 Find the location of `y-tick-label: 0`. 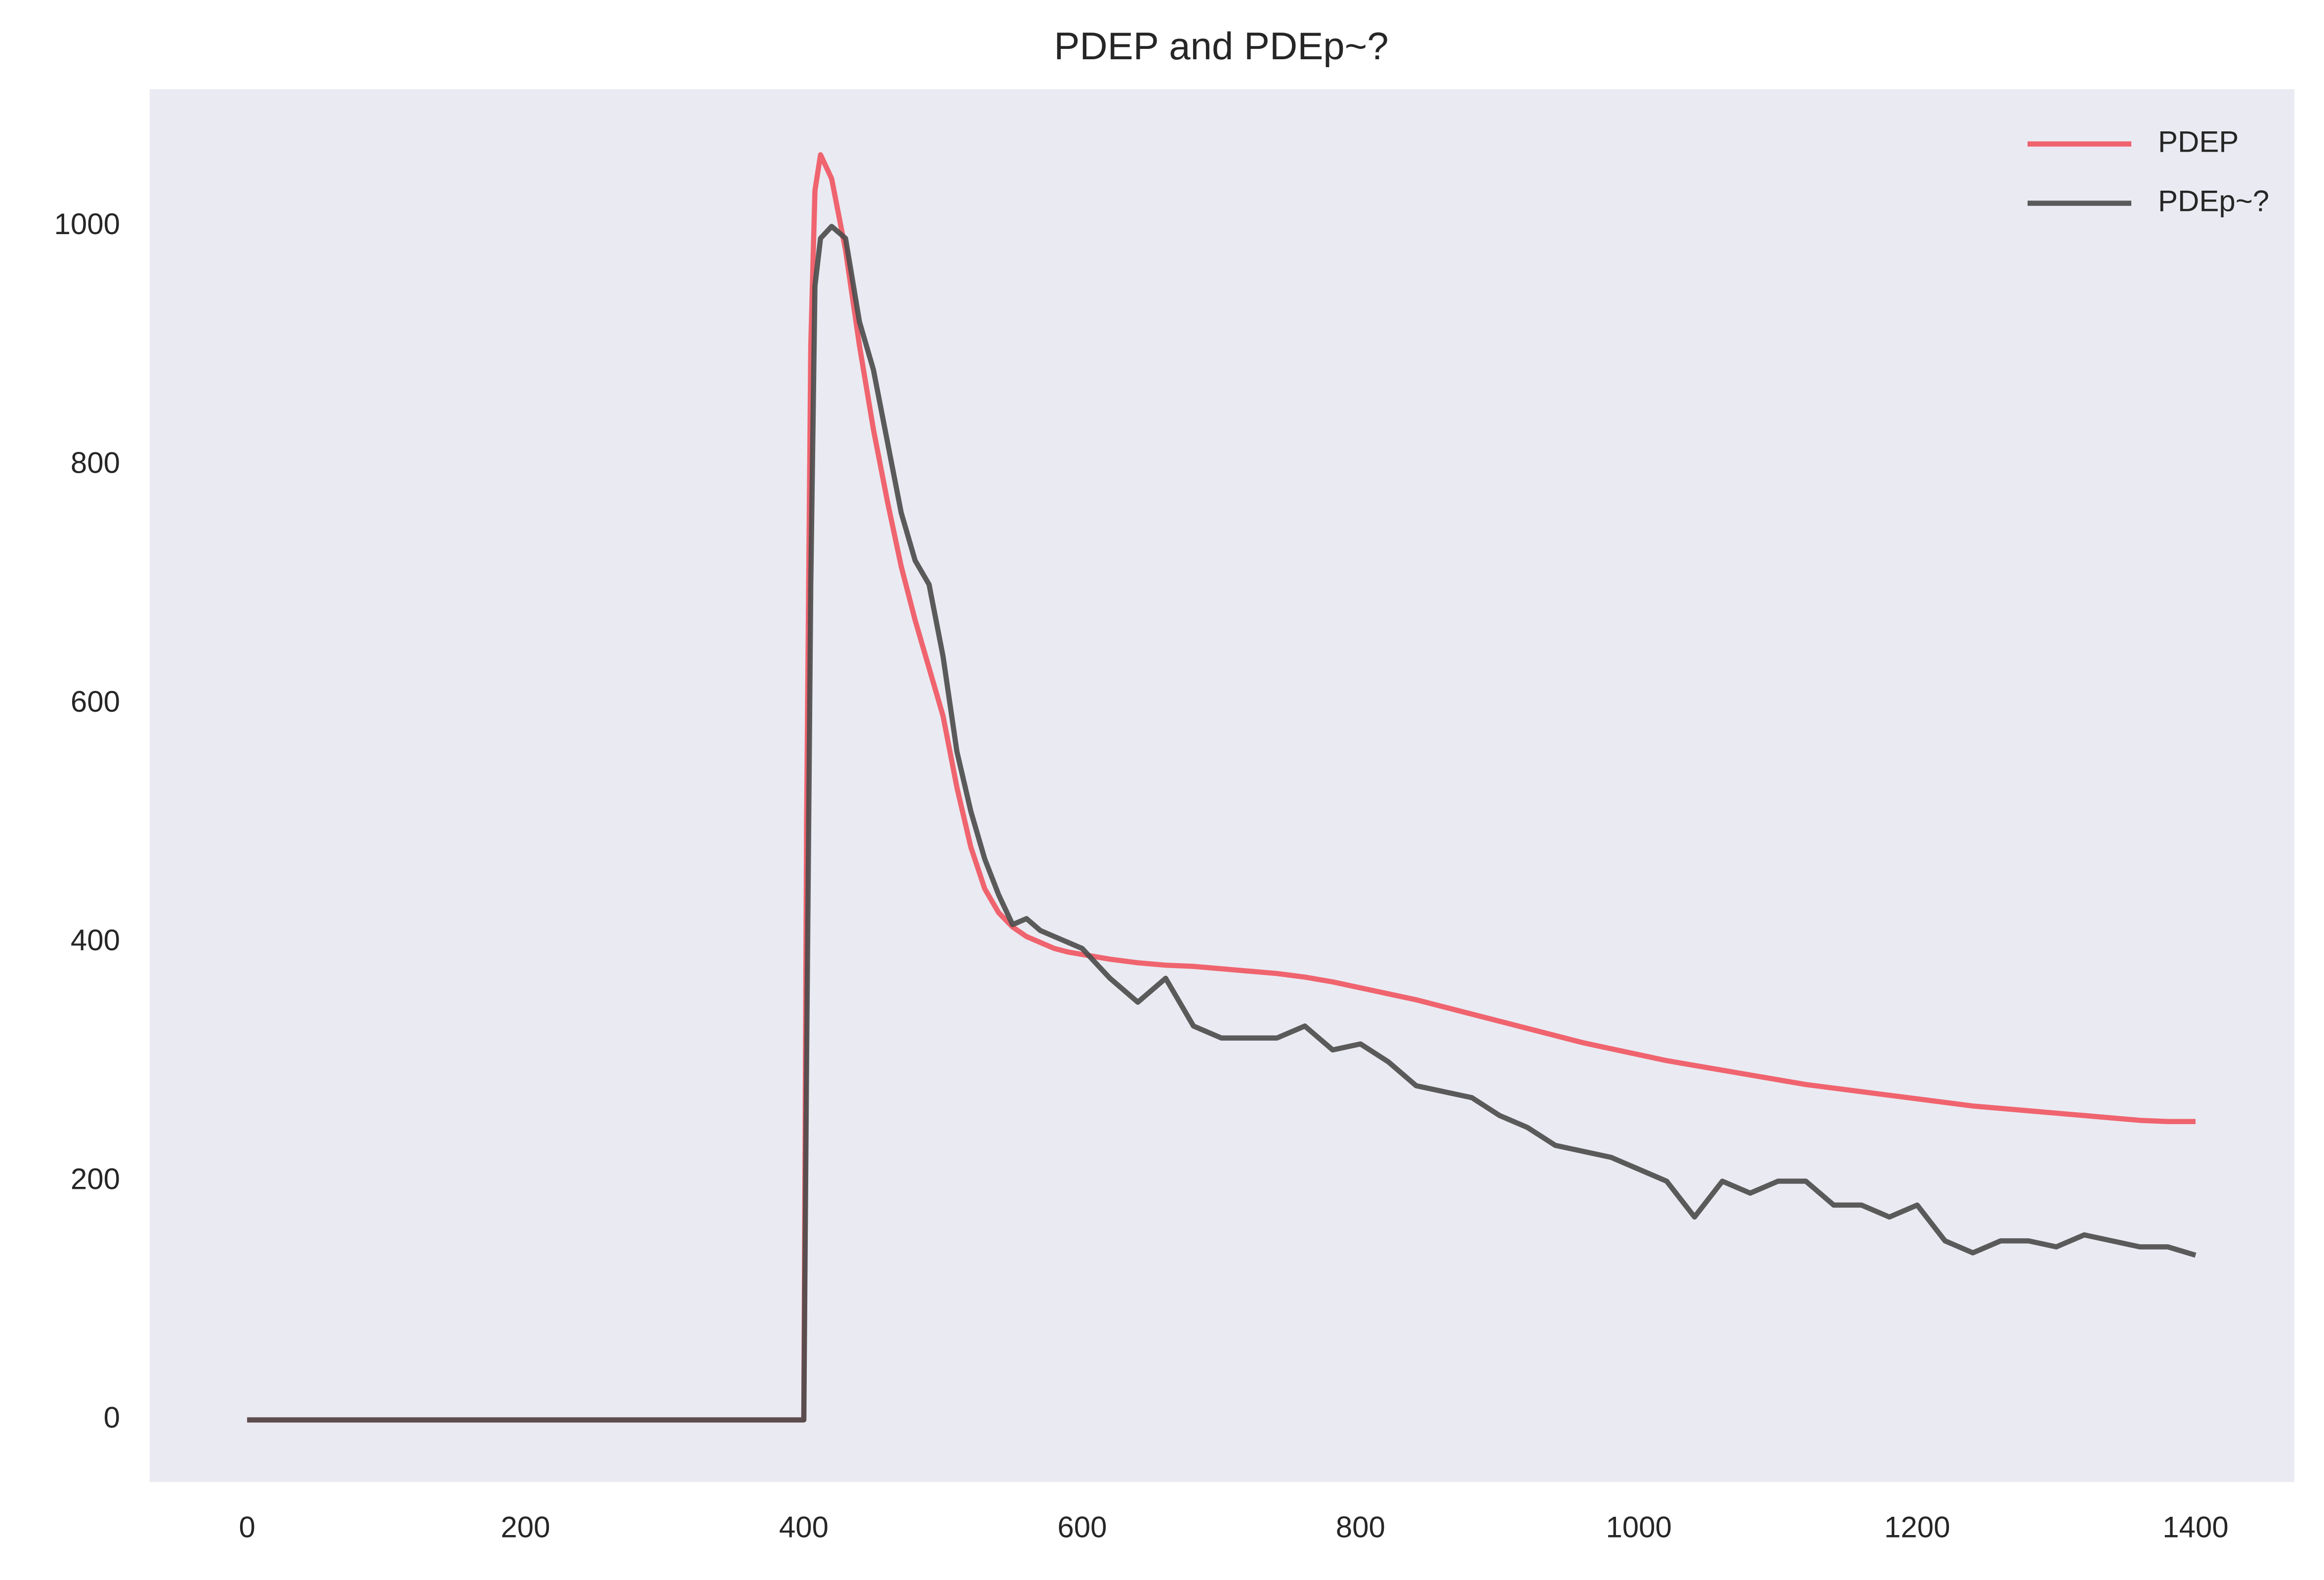

y-tick-label: 0 is located at coordinates (112, 1417).